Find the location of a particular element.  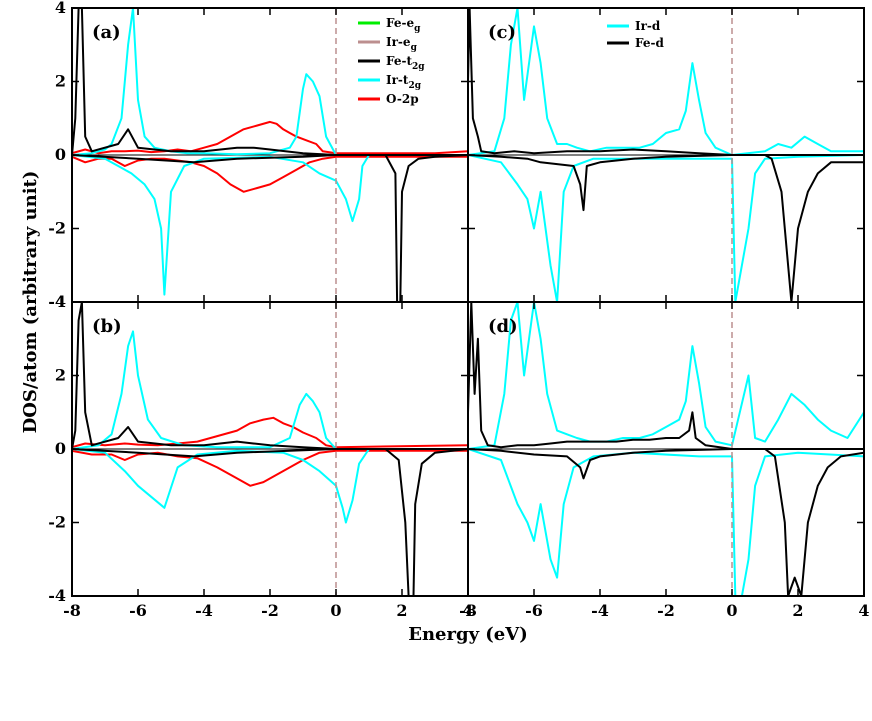

series-ir-t2g-up is located at coordinates (270, 82).